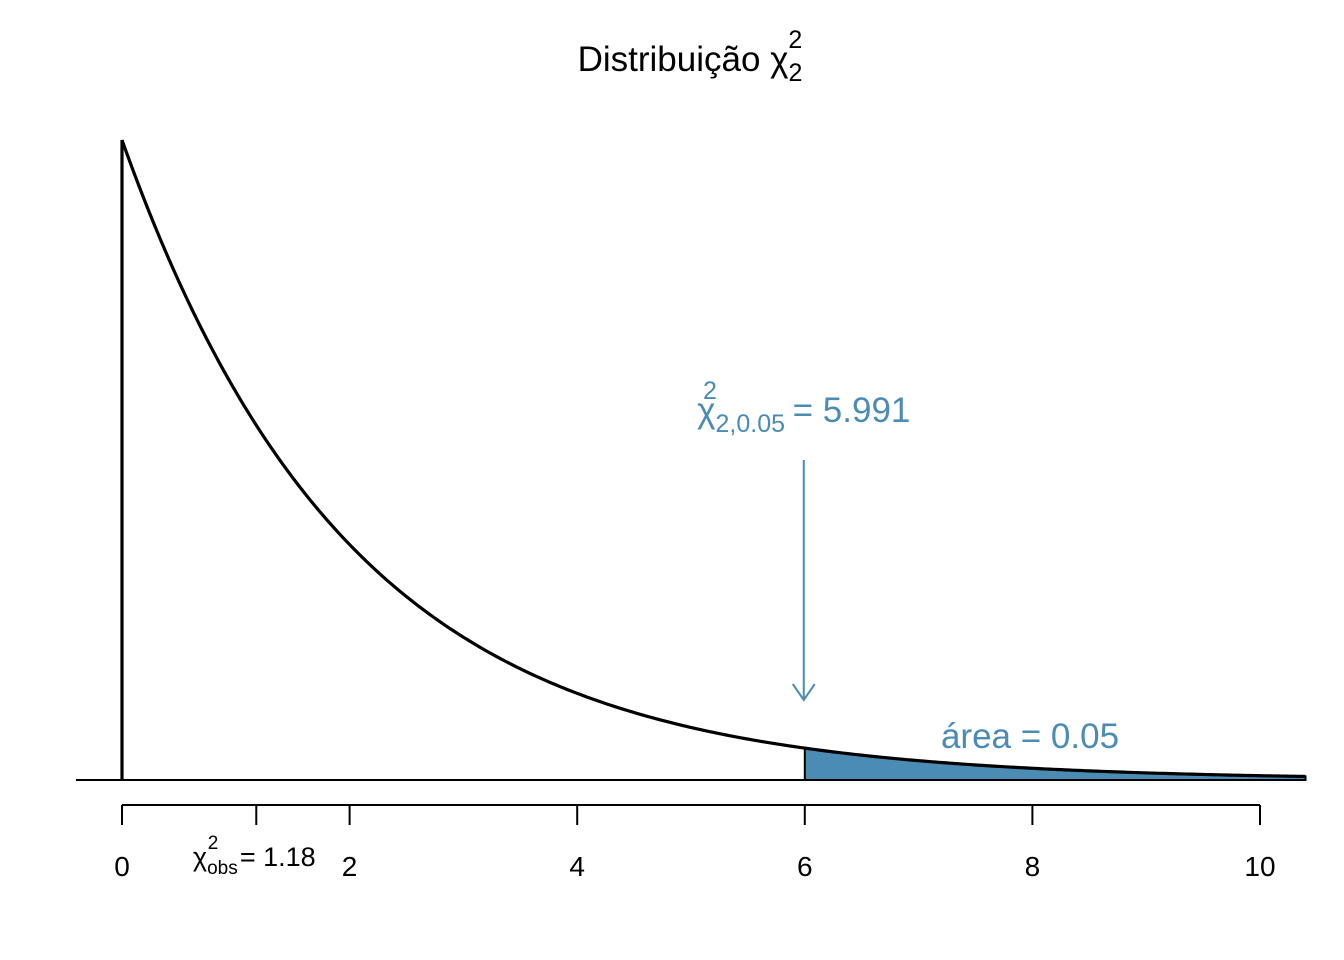 Image resolution: width=1344 pixels, height=960 pixels. I want to click on critical-symbol: χ, so click(706, 410).